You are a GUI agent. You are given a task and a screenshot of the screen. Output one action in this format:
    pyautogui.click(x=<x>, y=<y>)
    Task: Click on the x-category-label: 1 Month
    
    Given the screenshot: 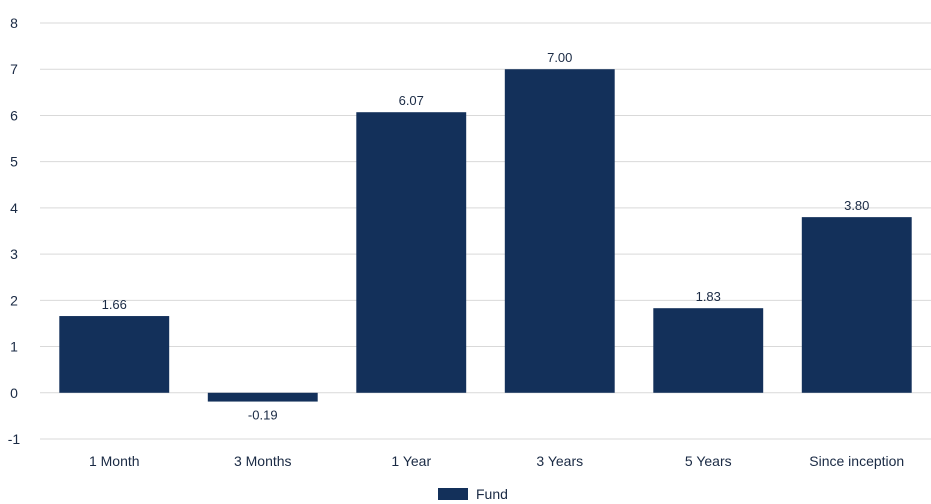 What is the action you would take?
    pyautogui.click(x=114, y=461)
    